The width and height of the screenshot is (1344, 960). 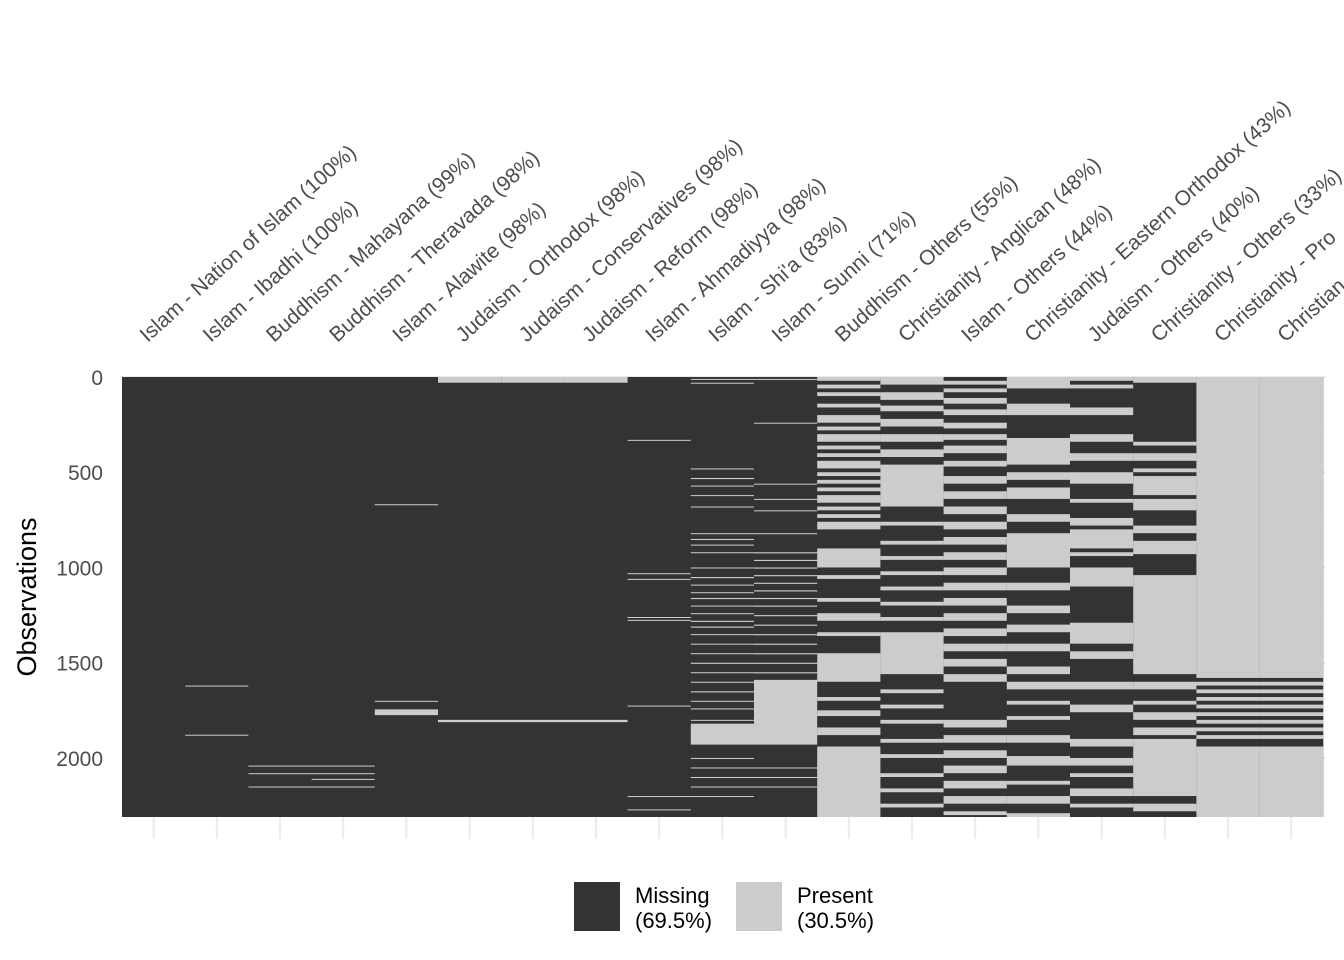 I want to click on legend-percent: (69.5%), so click(x=673, y=920).